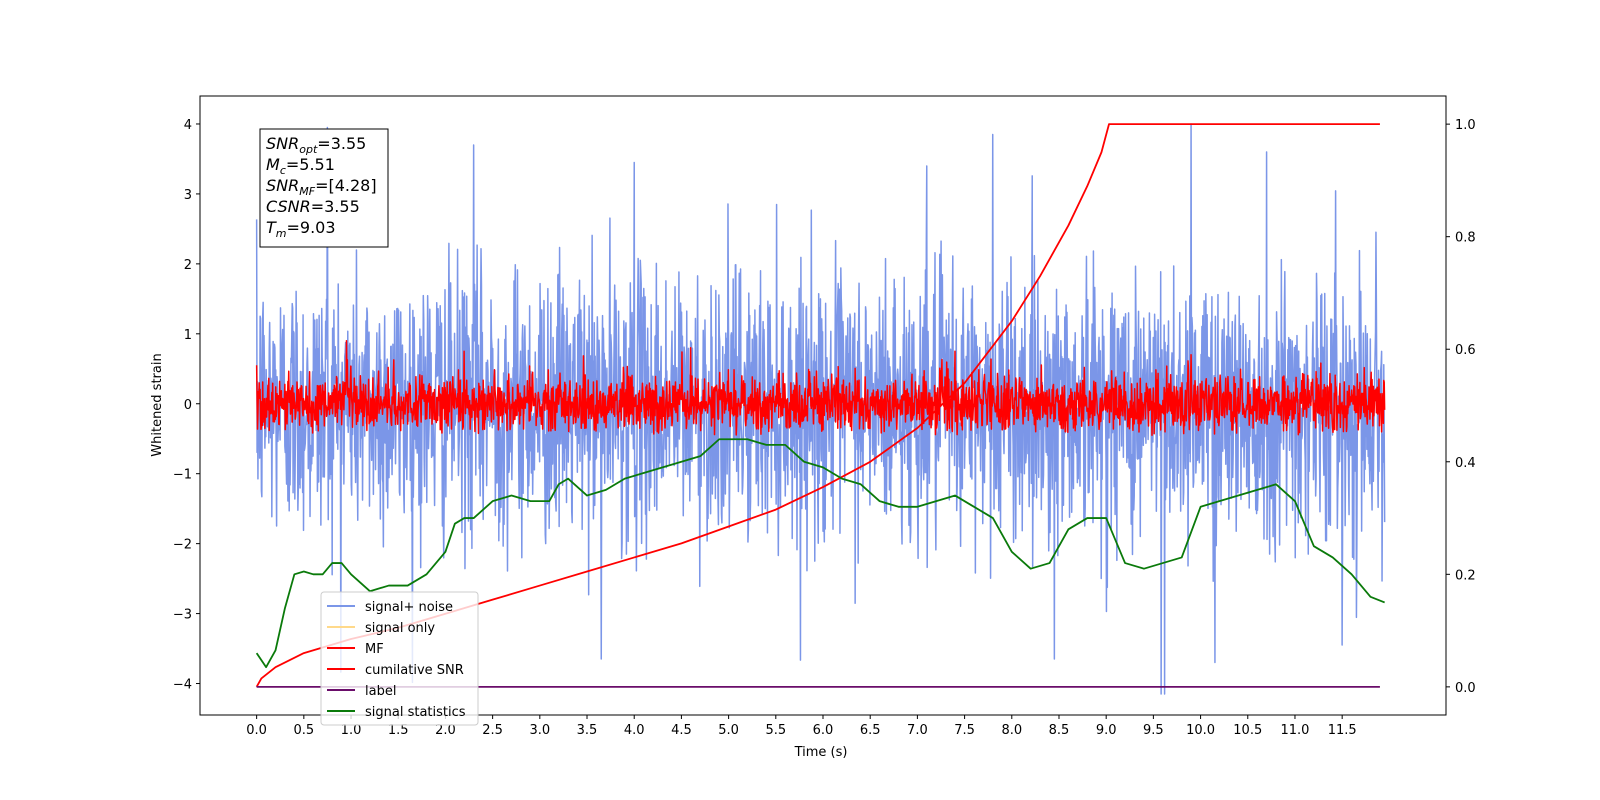 The image size is (1600, 800). I want to click on annotation-line: Tm=9.03, so click(301, 229).